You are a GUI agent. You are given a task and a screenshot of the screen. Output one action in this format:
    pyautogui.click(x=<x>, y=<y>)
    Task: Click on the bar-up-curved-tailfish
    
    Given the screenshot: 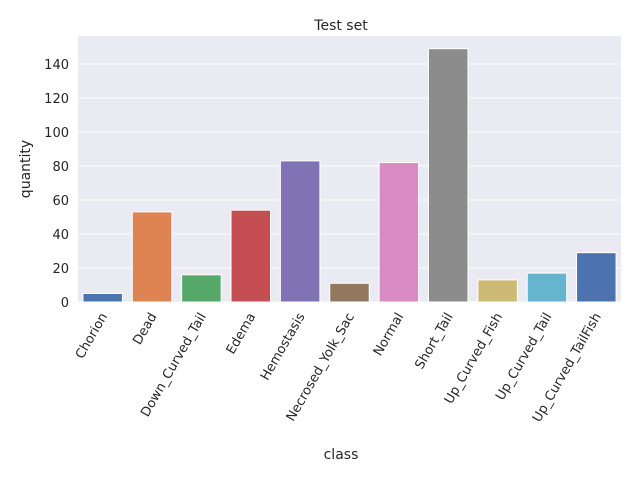 What is the action you would take?
    pyautogui.click(x=596, y=277)
    